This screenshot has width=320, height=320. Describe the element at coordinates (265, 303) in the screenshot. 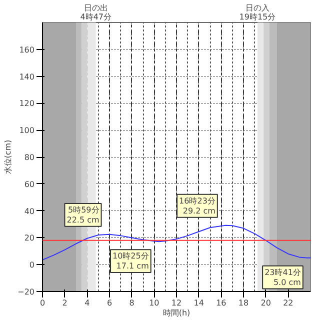

I see `x-tick-label: 20` at that location.